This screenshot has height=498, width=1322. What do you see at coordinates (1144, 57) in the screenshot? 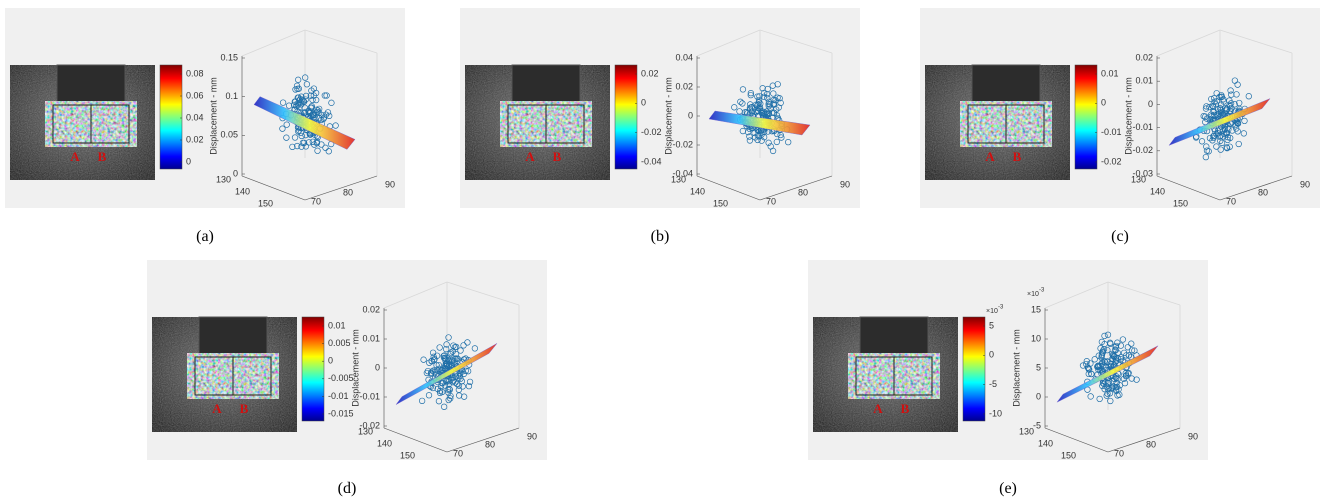
I see `z-tick-label: 0.02` at bounding box center [1144, 57].